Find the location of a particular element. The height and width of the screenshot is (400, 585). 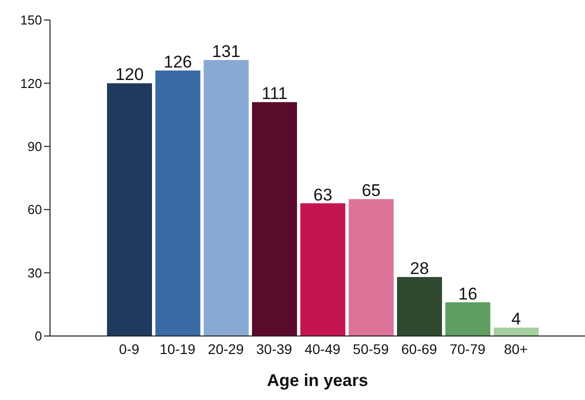

data-label: 63 is located at coordinates (322, 194).